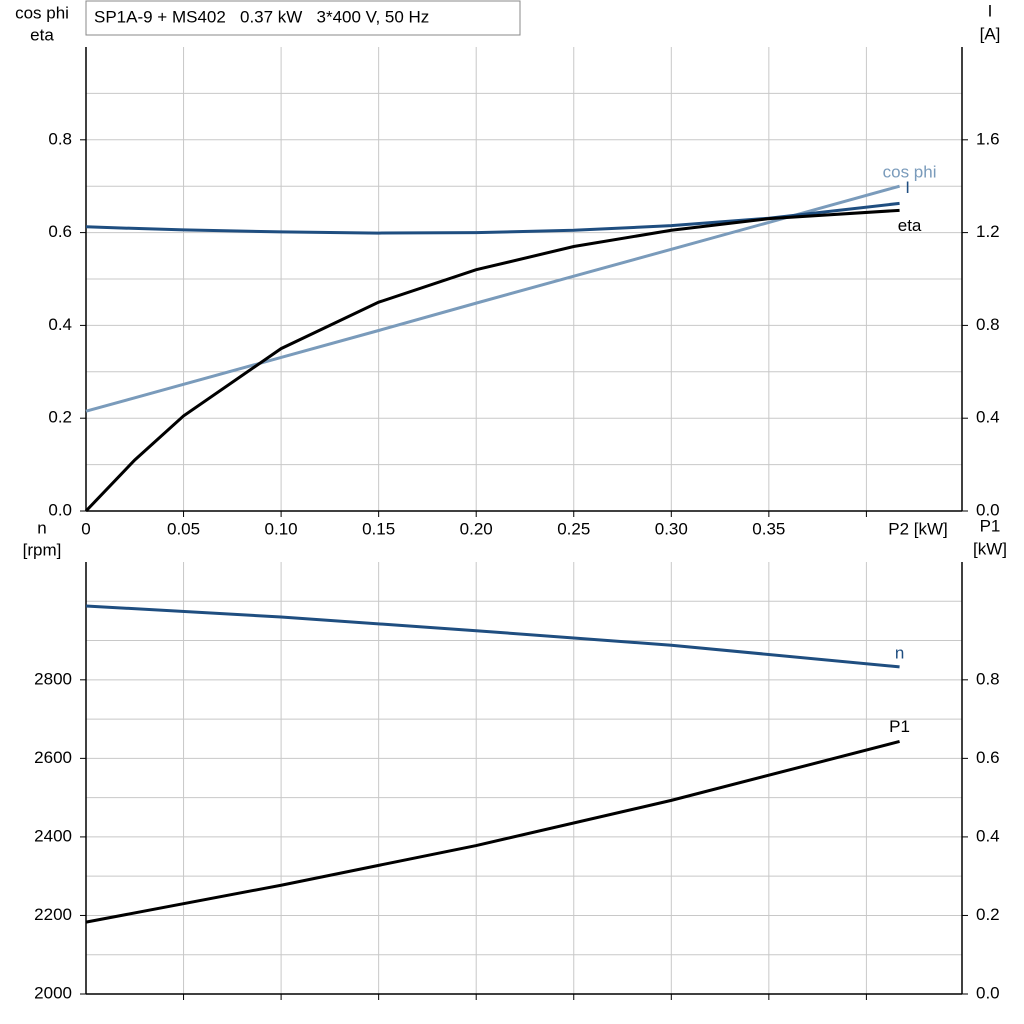  What do you see at coordinates (899, 652) in the screenshot?
I see `series-label: n` at bounding box center [899, 652].